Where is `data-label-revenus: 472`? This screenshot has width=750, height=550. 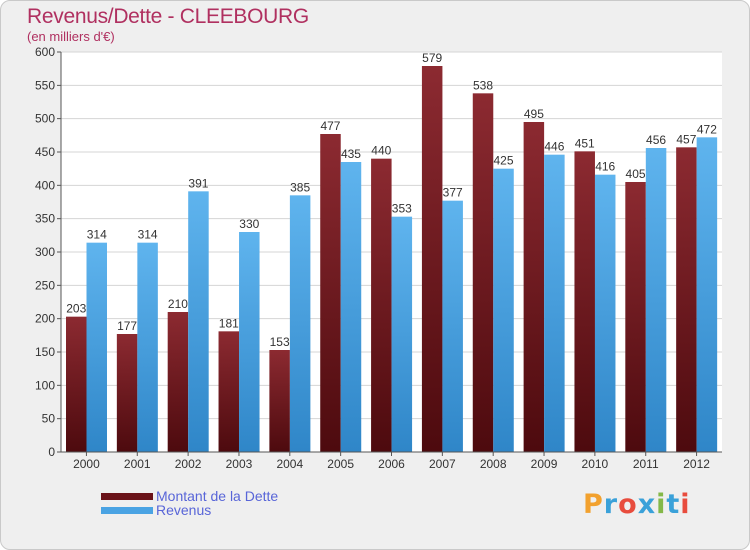 data-label-revenus: 472 is located at coordinates (707, 129).